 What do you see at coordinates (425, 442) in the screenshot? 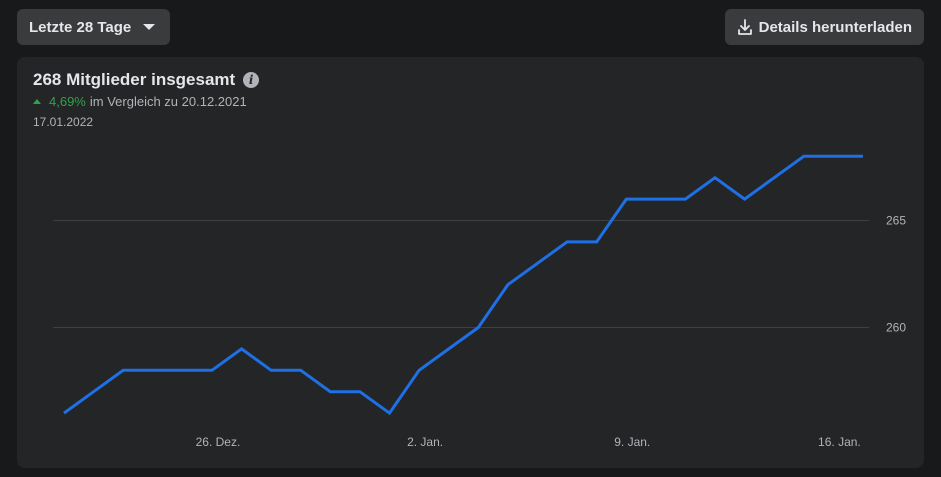
I see `x-tick-label: 2. Jan.` at bounding box center [425, 442].